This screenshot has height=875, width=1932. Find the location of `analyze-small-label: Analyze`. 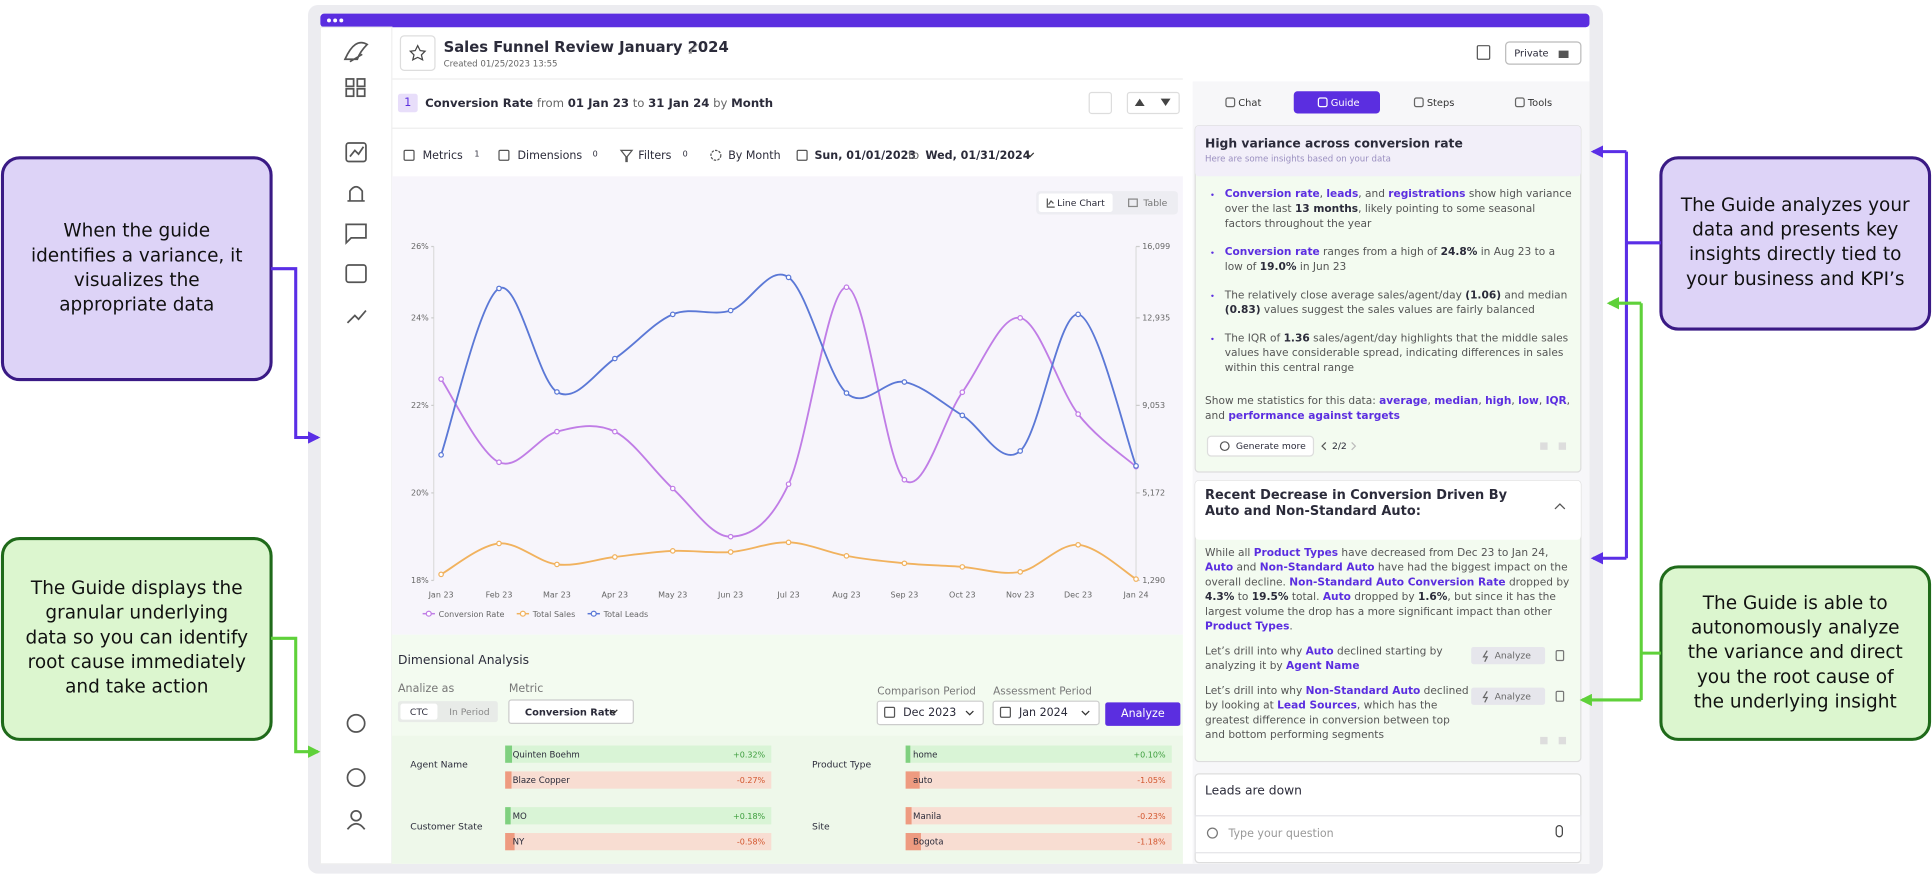

analyze-small-label: Analyze is located at coordinates (1513, 656).